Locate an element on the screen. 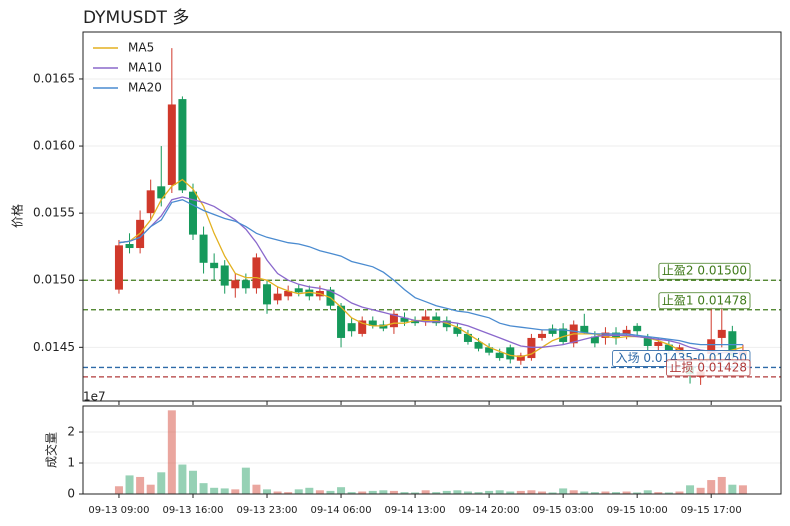 This screenshot has height=526, width=790. y-tick-label: 0.0160 is located at coordinates (54, 146).